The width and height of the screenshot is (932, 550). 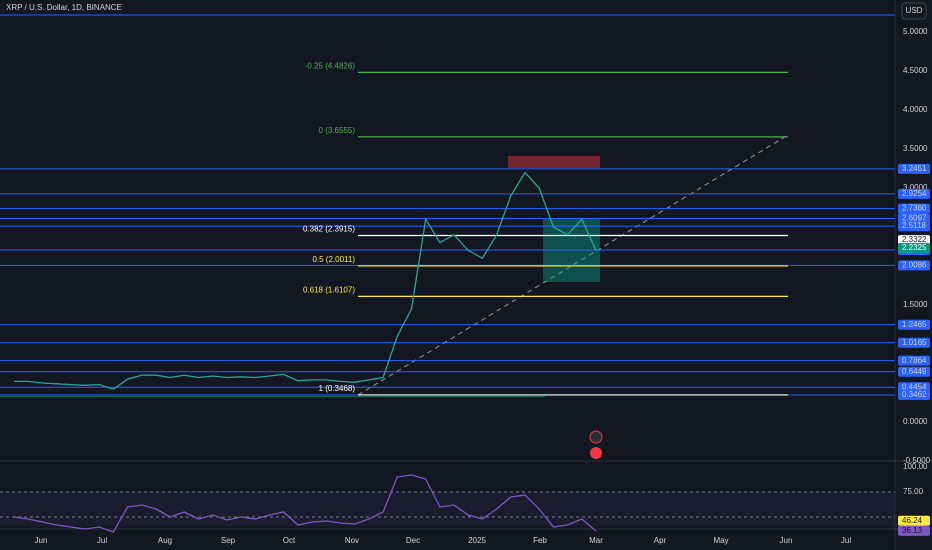 I want to click on level-label: 2.6097, so click(x=914, y=218).